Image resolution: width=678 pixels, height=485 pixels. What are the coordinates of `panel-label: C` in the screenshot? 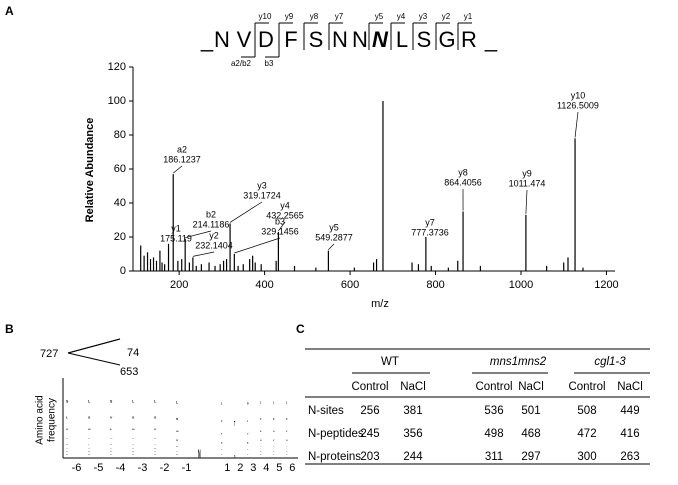 It's located at (300, 329).